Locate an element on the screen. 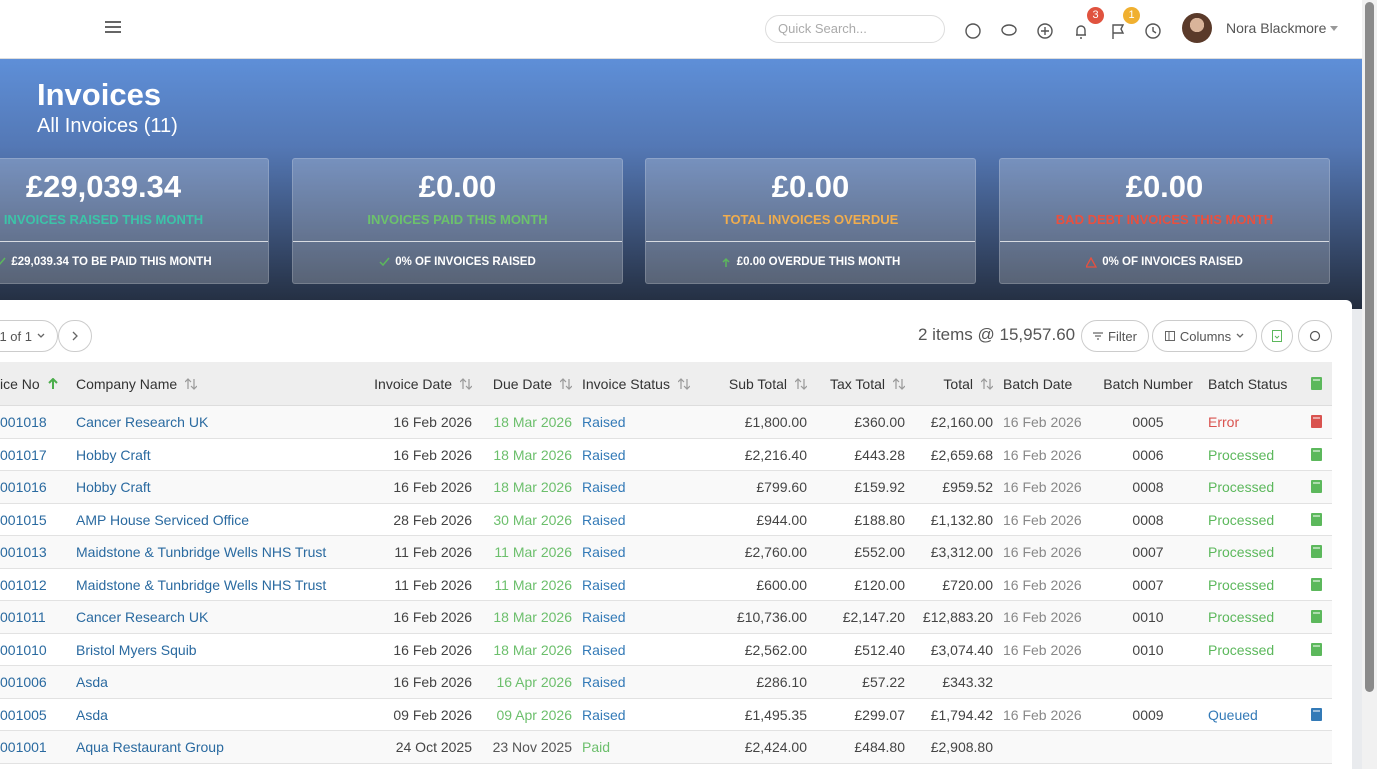  cell-no: 001005 is located at coordinates (23, 714).